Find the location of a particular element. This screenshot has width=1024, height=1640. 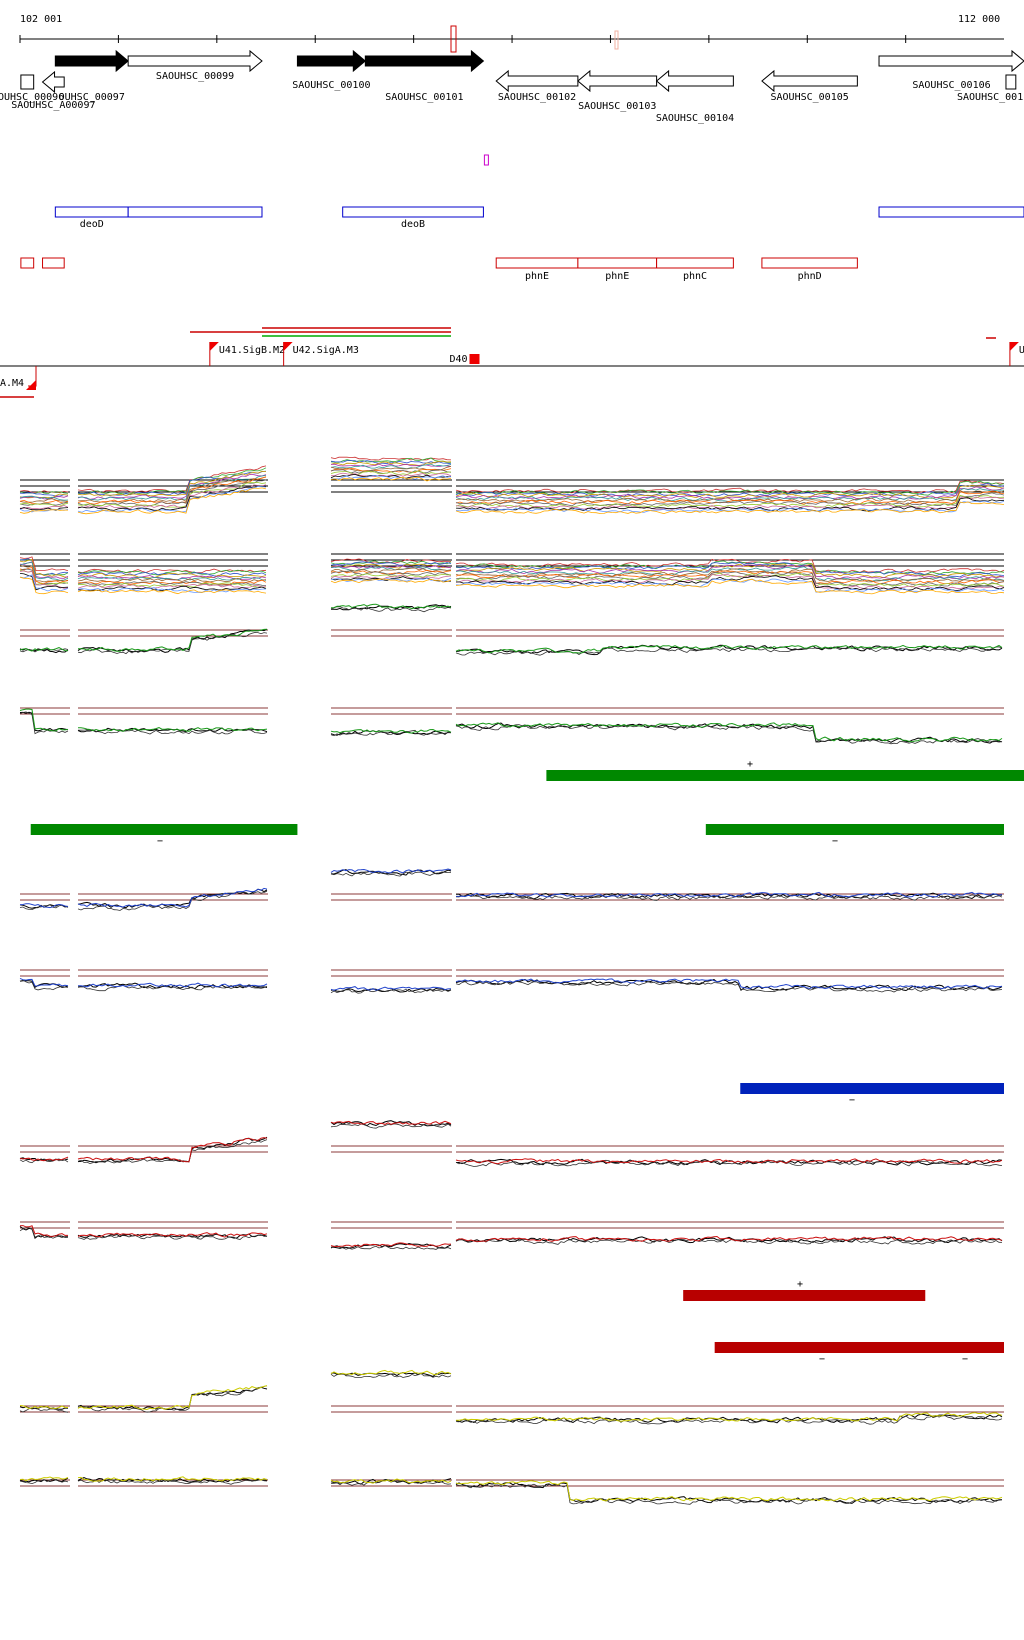

bundle-track-forward is located at coordinates (512, 485).